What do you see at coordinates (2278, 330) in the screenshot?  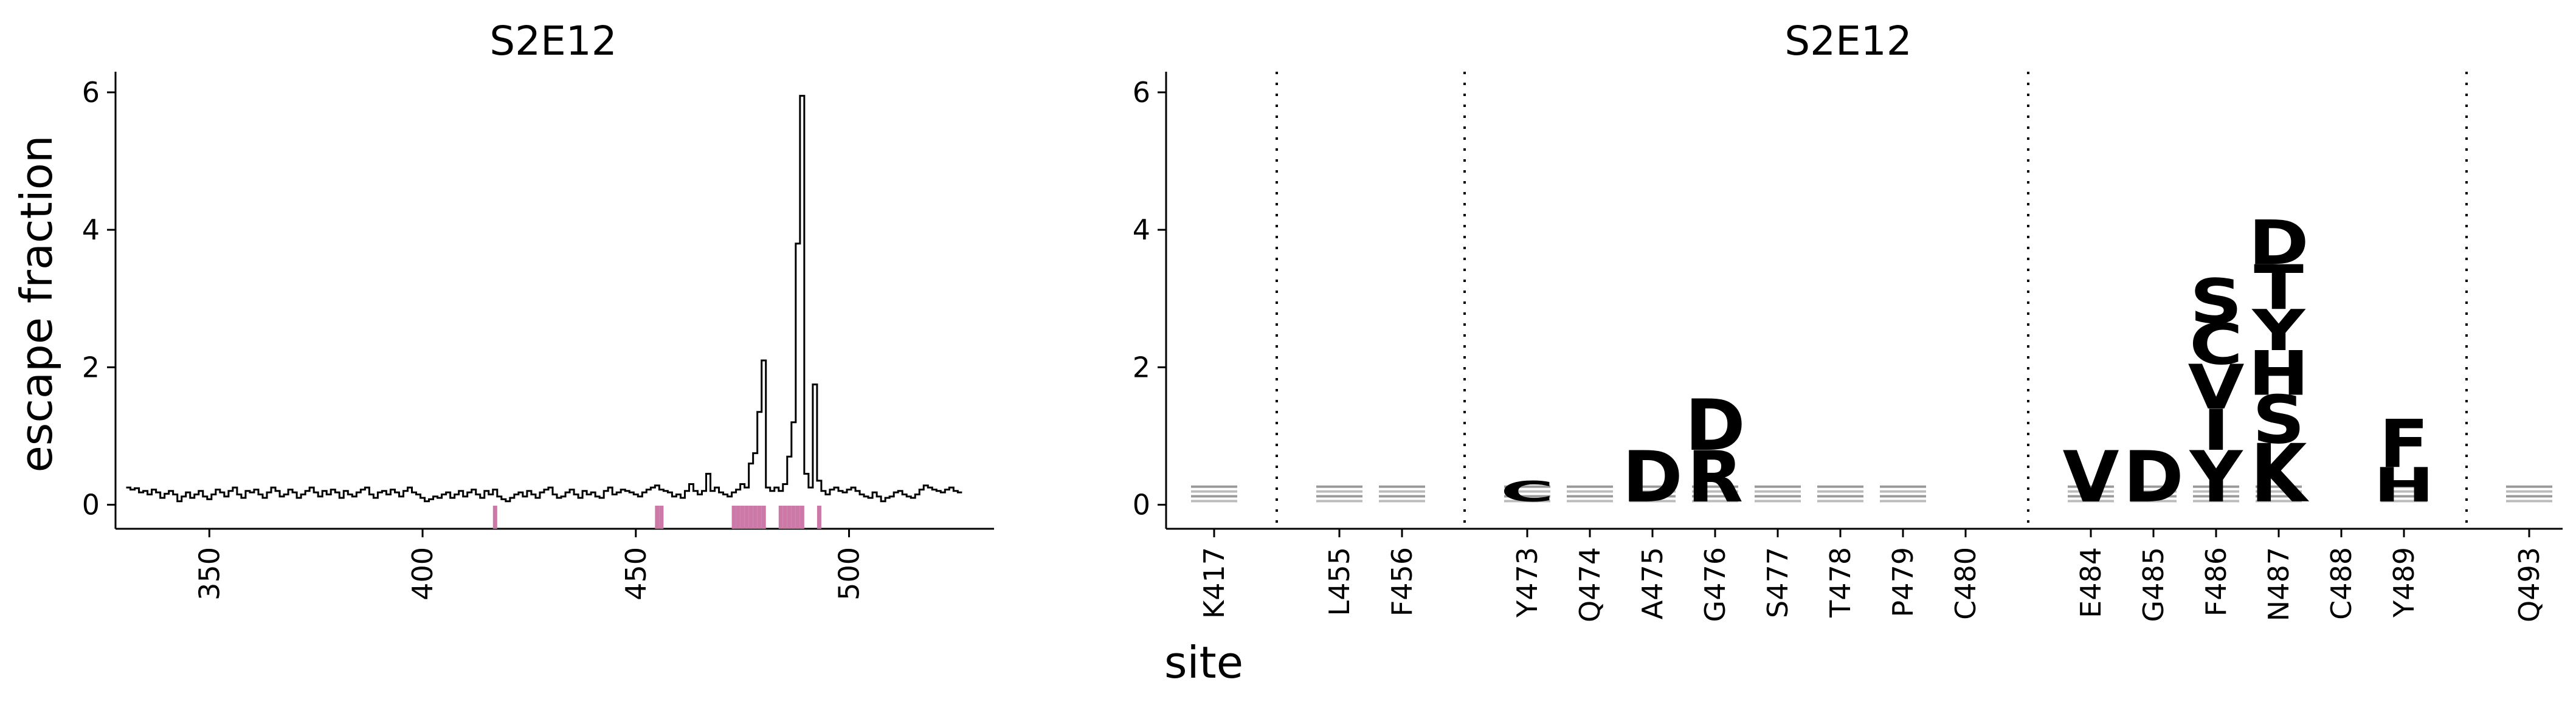 I see `logo-letter-Y: Y` at bounding box center [2278, 330].